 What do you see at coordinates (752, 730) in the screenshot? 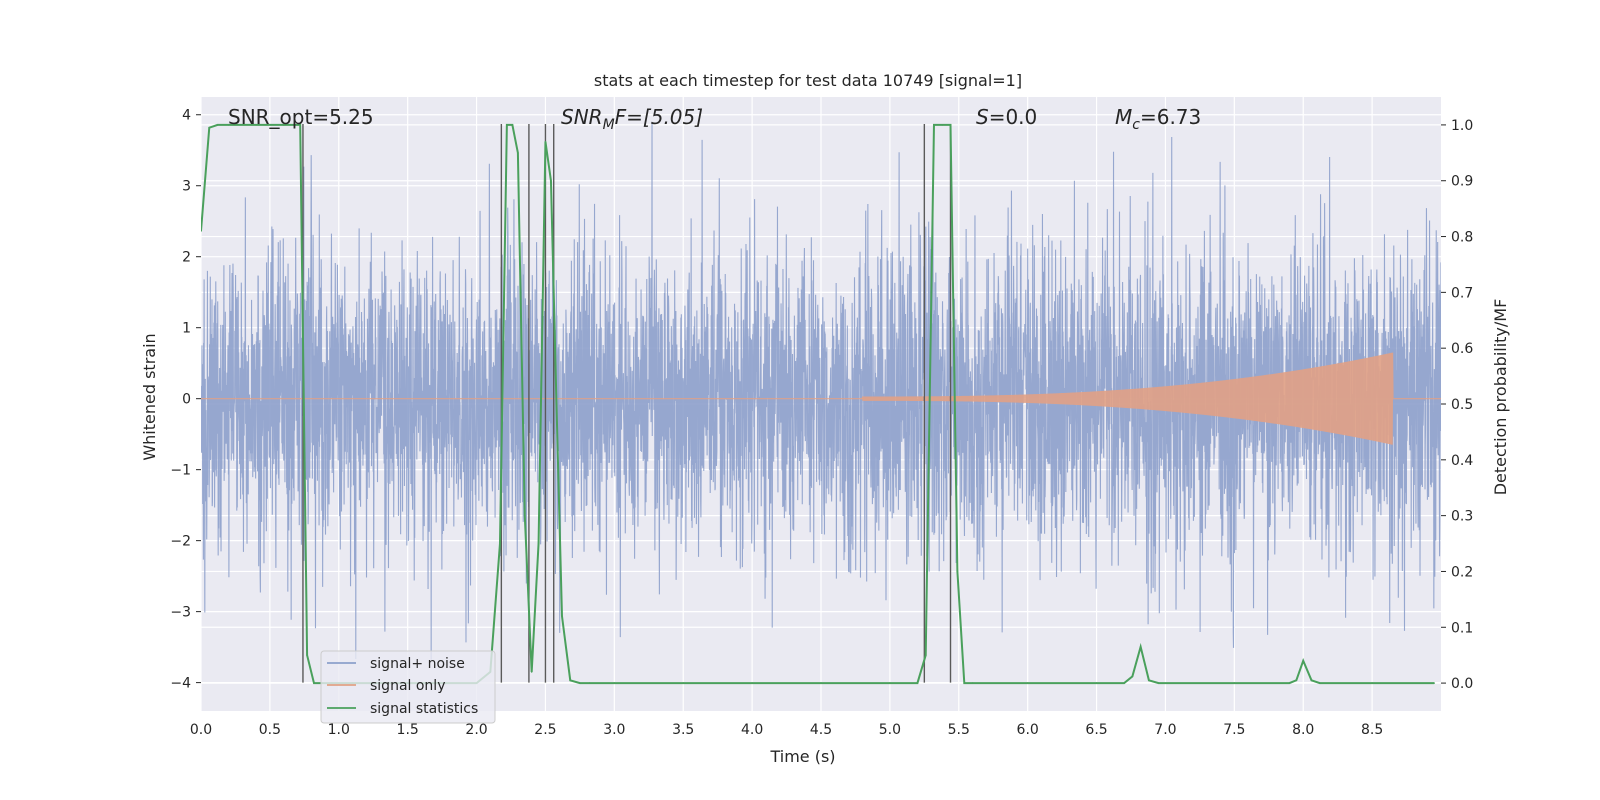
I see `x-tick-label-8: 4.0` at bounding box center [752, 730].